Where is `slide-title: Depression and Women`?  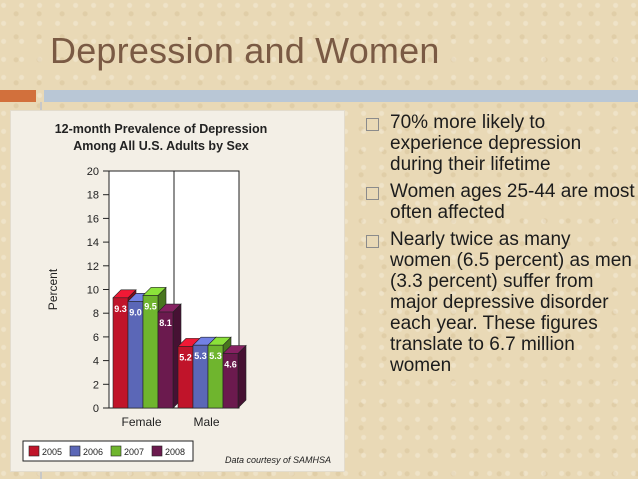
slide-title: Depression and Women is located at coordinates (245, 50).